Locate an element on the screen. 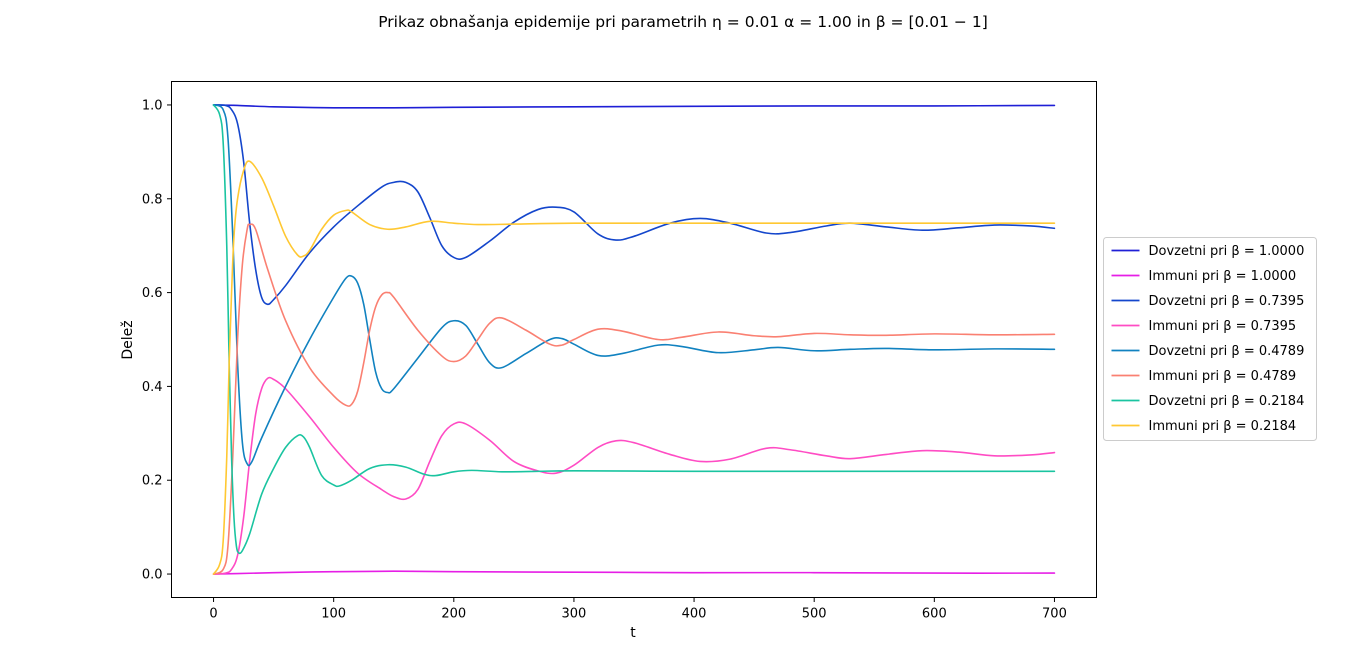  legend-label-6: Immuni pri β = 0.4789 is located at coordinates (1223, 376).